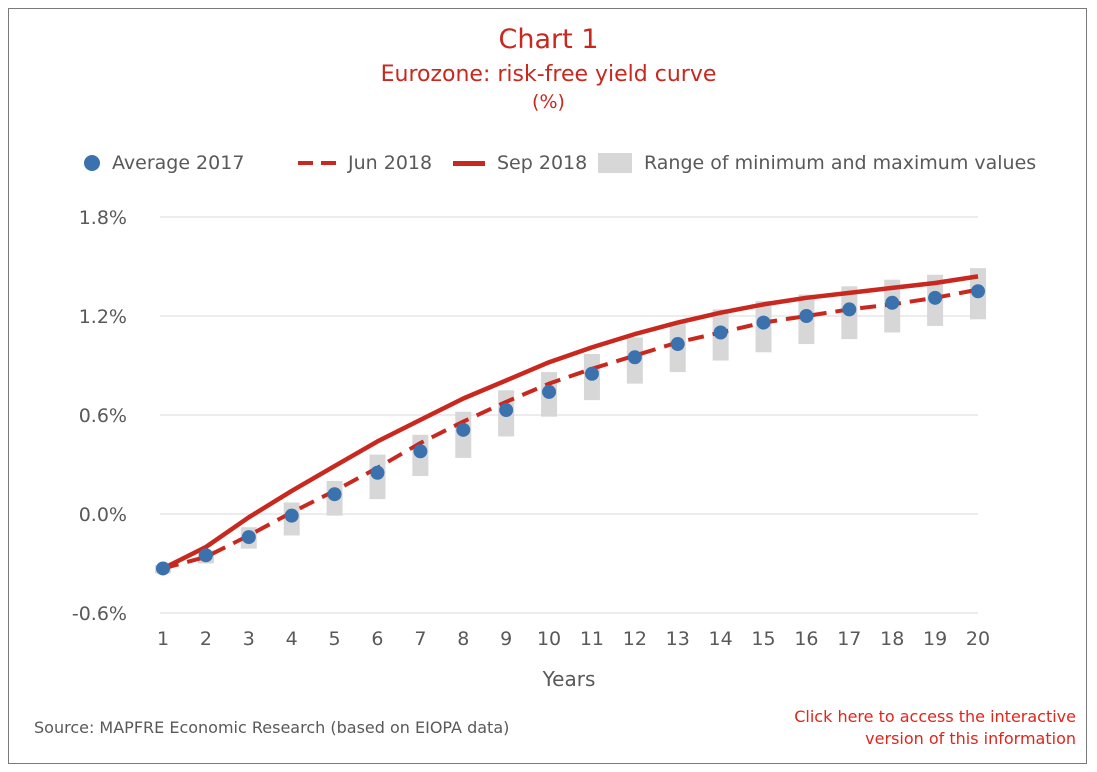 Image resolution: width=1097 pixels, height=772 pixels. What do you see at coordinates (721, 639) in the screenshot?
I see `x-tick-label: 14` at bounding box center [721, 639].